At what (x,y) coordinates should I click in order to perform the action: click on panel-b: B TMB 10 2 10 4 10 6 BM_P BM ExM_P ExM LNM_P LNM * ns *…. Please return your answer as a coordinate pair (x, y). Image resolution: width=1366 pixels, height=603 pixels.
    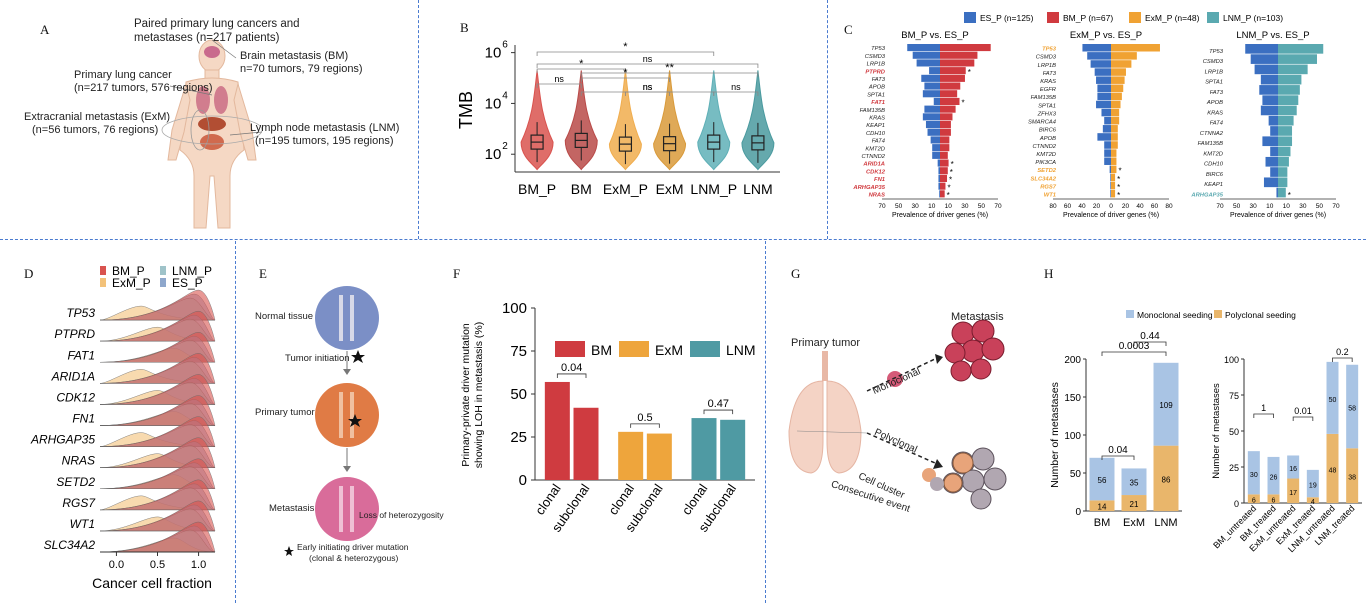
    Looking at the image, I should click on (623, 119).